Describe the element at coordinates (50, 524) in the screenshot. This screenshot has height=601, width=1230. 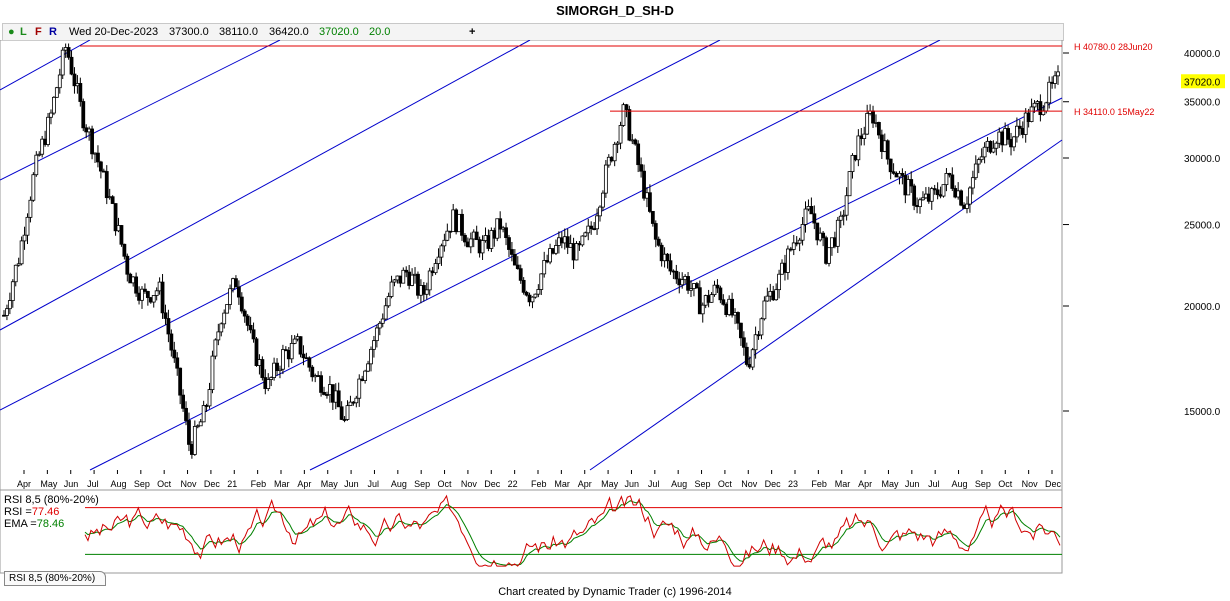
I see `ema-value: 78.46` at that location.